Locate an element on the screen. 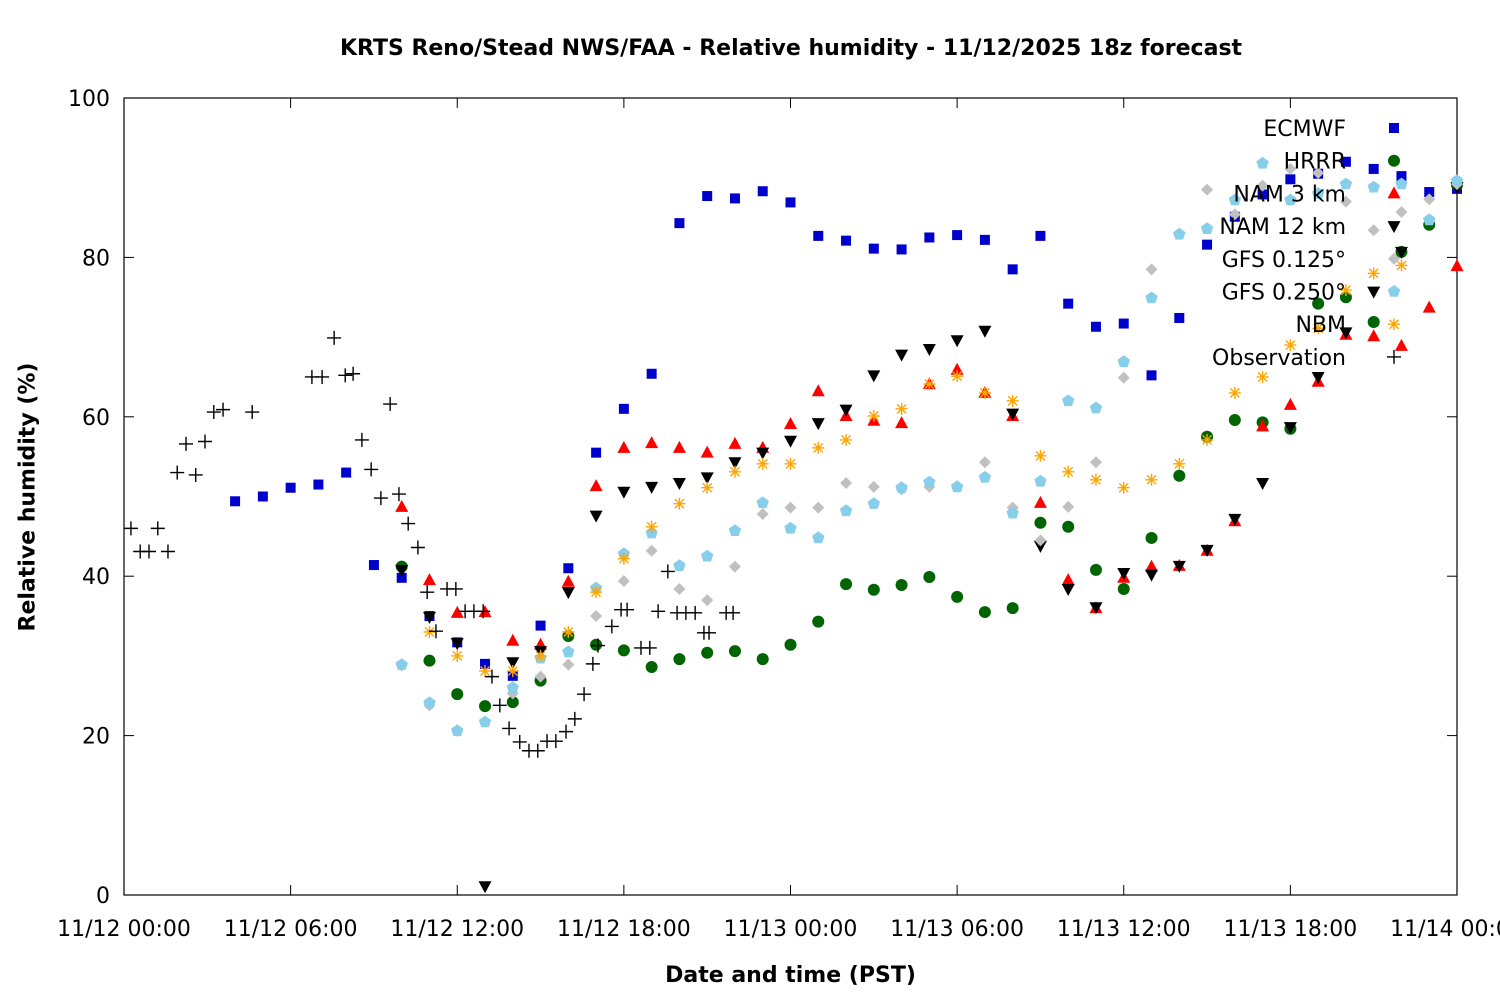 This screenshot has height=1000, width=1500. legend-label: NBM is located at coordinates (1320, 325).